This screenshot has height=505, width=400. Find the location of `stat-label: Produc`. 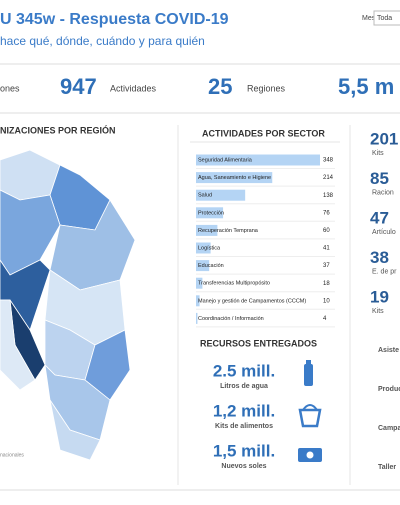

stat-label: Produc is located at coordinates (389, 389).